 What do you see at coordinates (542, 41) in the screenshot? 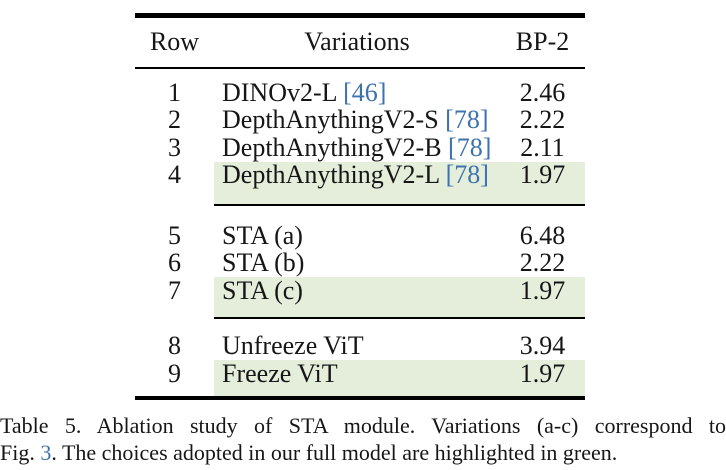
I see `header-bp2-label: BP-2` at bounding box center [542, 41].